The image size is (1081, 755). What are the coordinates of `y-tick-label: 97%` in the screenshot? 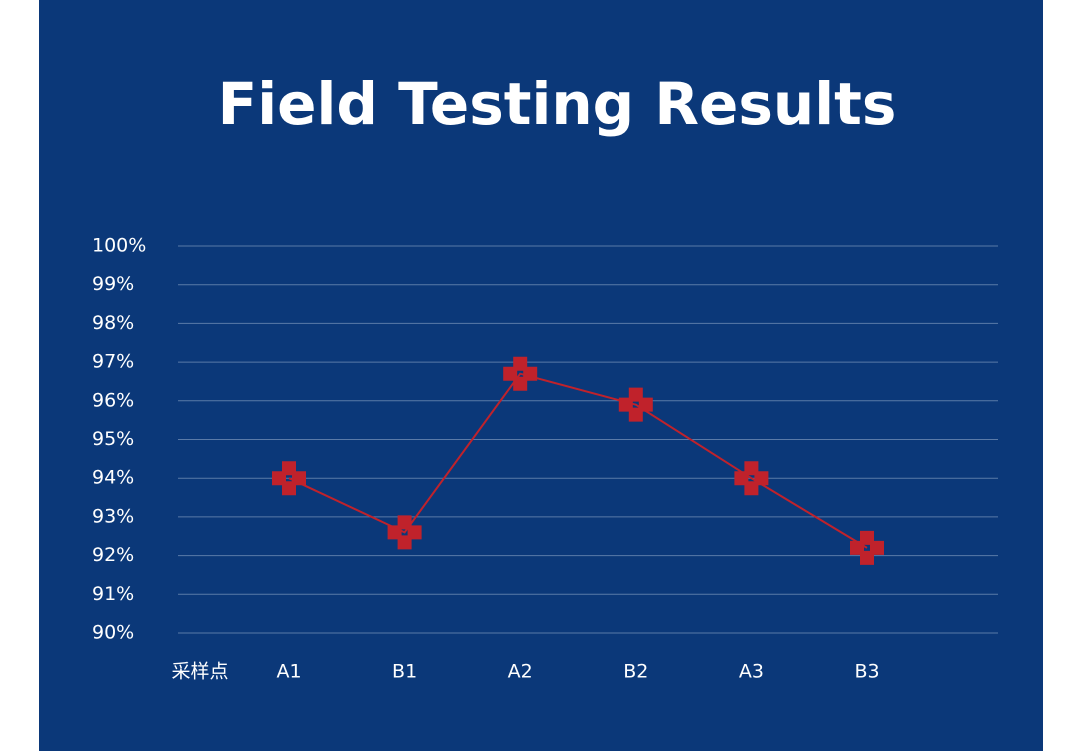 It's located at (113, 362).